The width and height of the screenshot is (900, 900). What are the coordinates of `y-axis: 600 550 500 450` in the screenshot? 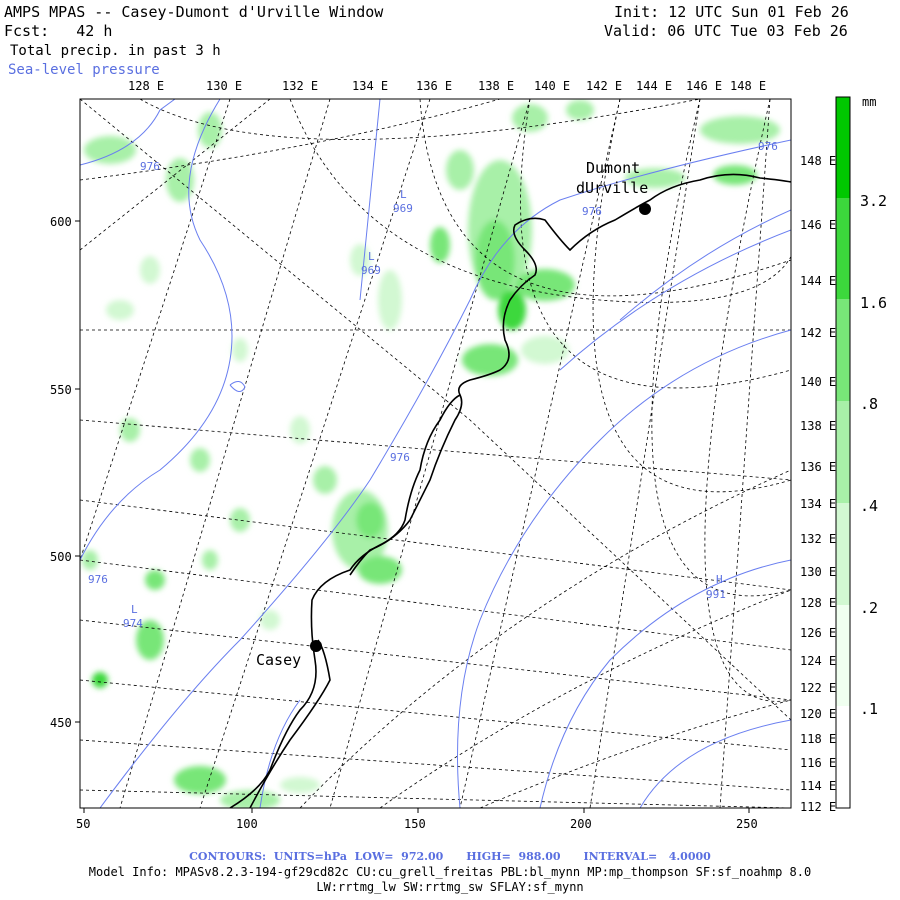 It's located at (65, 472).